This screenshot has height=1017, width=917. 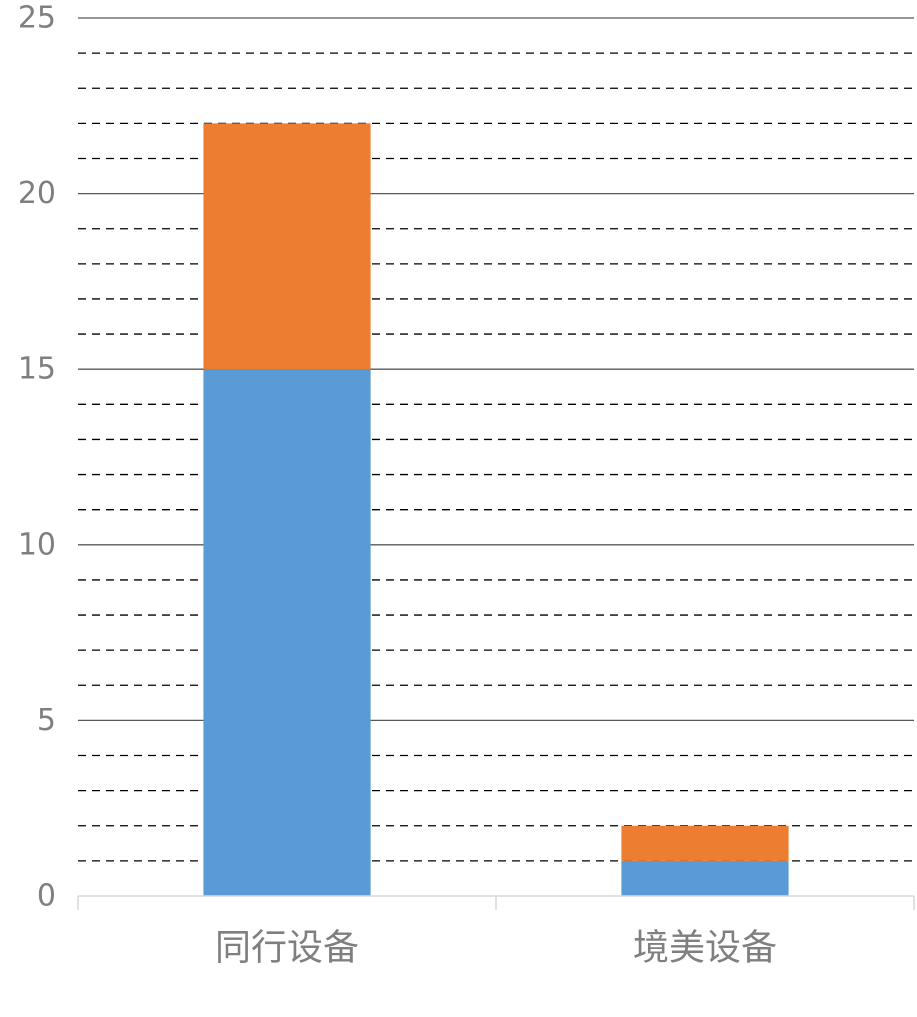 I want to click on y-tick-label: 5, so click(x=46, y=720).